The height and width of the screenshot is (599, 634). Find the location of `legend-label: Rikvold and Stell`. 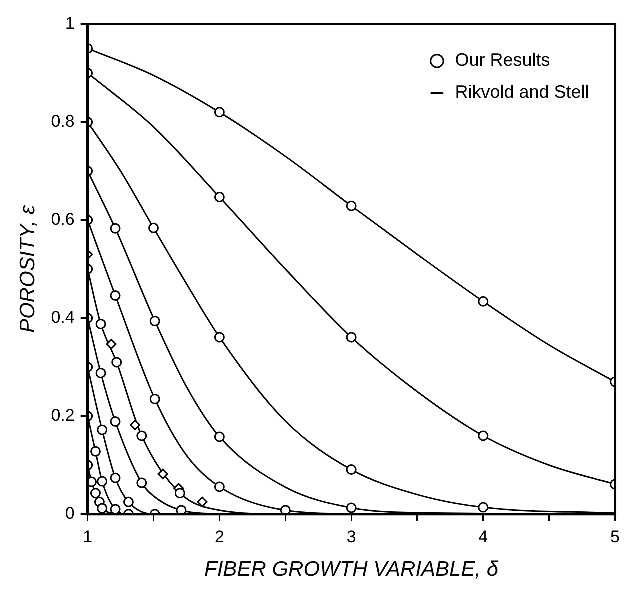

legend-label: Rikvold and Stell is located at coordinates (522, 92).